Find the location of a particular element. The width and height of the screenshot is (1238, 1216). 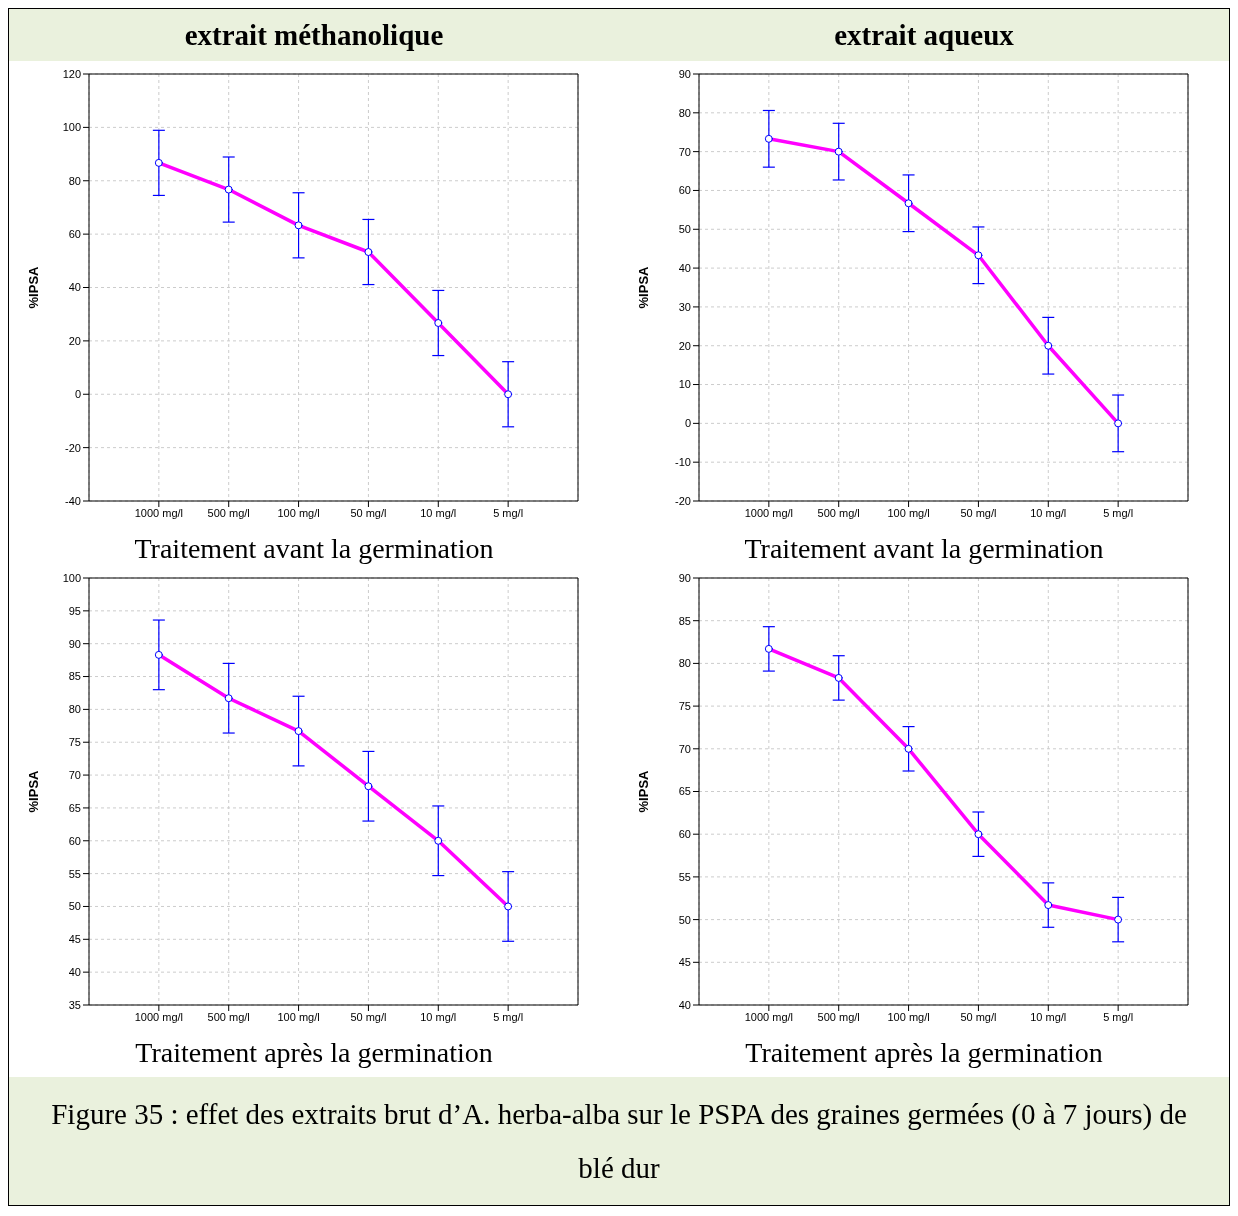

y-tick-label: 30 is located at coordinates (684, 306).